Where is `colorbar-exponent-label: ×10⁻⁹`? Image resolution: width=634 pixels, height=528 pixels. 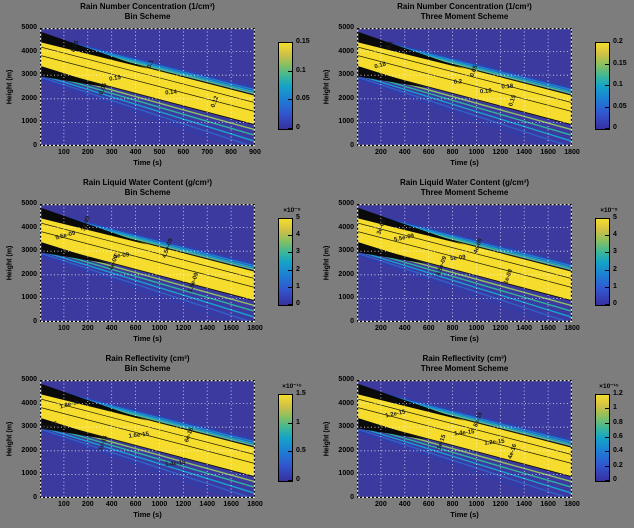 colorbar-exponent-label: ×10⁻⁹ is located at coordinates (609, 210).